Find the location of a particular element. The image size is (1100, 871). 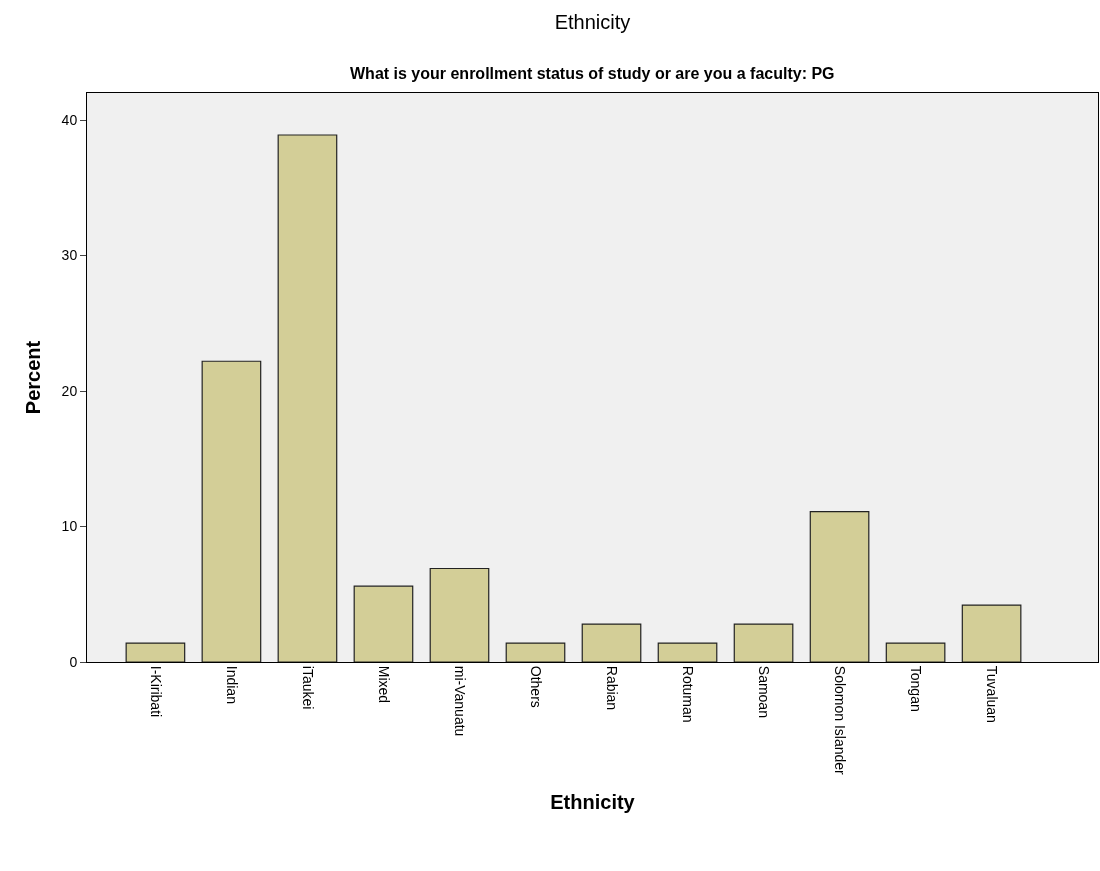

x-tick-label: Rabian is located at coordinates (611, 688).